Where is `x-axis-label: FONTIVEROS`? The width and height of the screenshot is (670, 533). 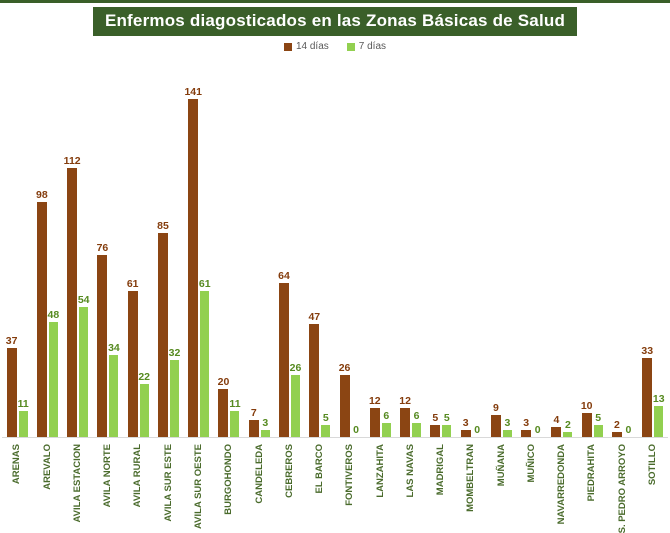 x-axis-label: FONTIVEROS is located at coordinates (350, 475).